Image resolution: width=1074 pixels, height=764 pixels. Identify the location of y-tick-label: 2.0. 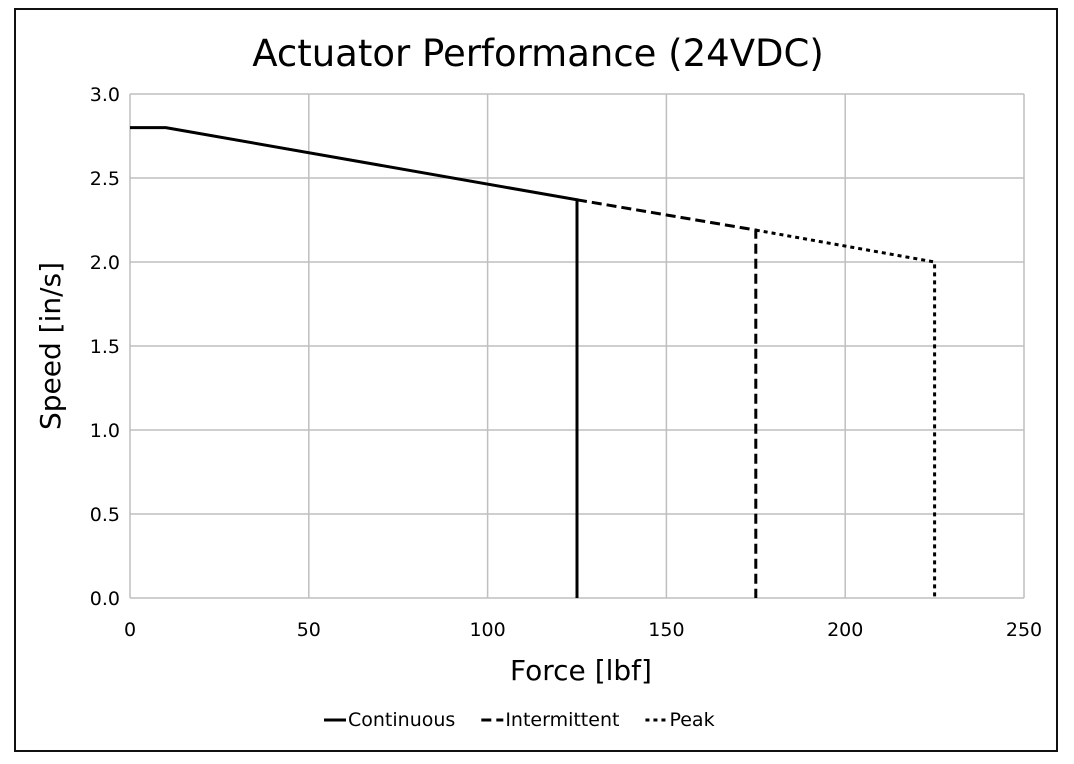
(105, 263).